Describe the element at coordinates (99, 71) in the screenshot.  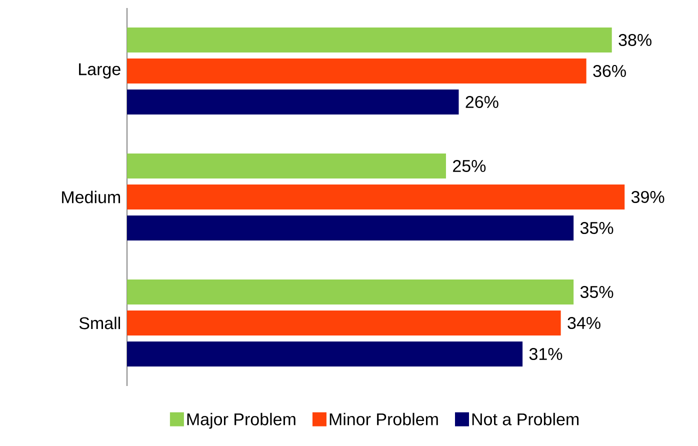
I see `y-tick-label: Large` at that location.